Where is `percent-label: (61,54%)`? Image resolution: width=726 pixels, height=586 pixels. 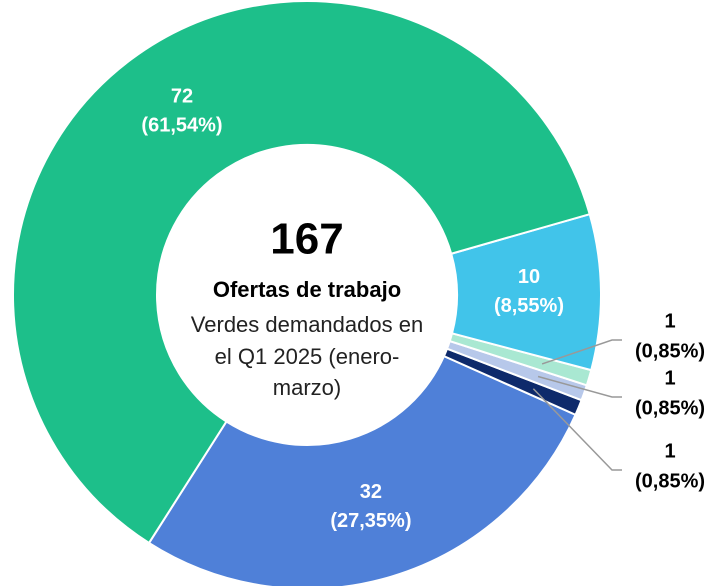 percent-label: (61,54%) is located at coordinates (181, 125).